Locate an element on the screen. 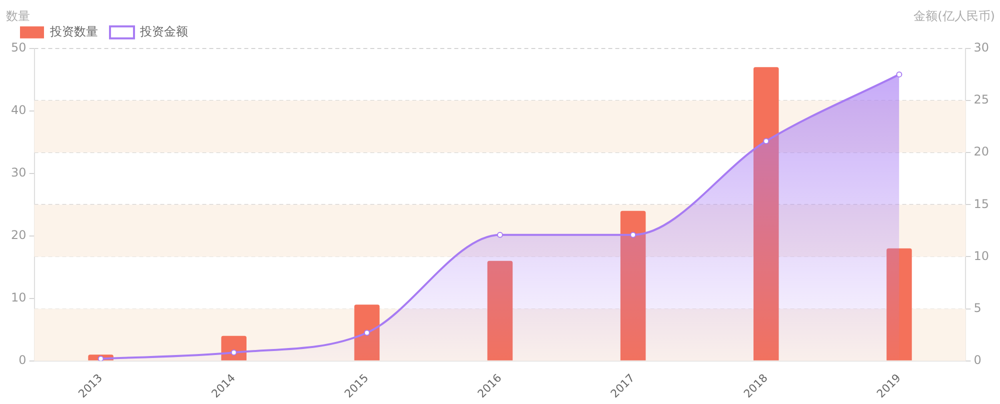 Image resolution: width=1000 pixels, height=404 pixels. y2-tick-label: 30 is located at coordinates (982, 47).